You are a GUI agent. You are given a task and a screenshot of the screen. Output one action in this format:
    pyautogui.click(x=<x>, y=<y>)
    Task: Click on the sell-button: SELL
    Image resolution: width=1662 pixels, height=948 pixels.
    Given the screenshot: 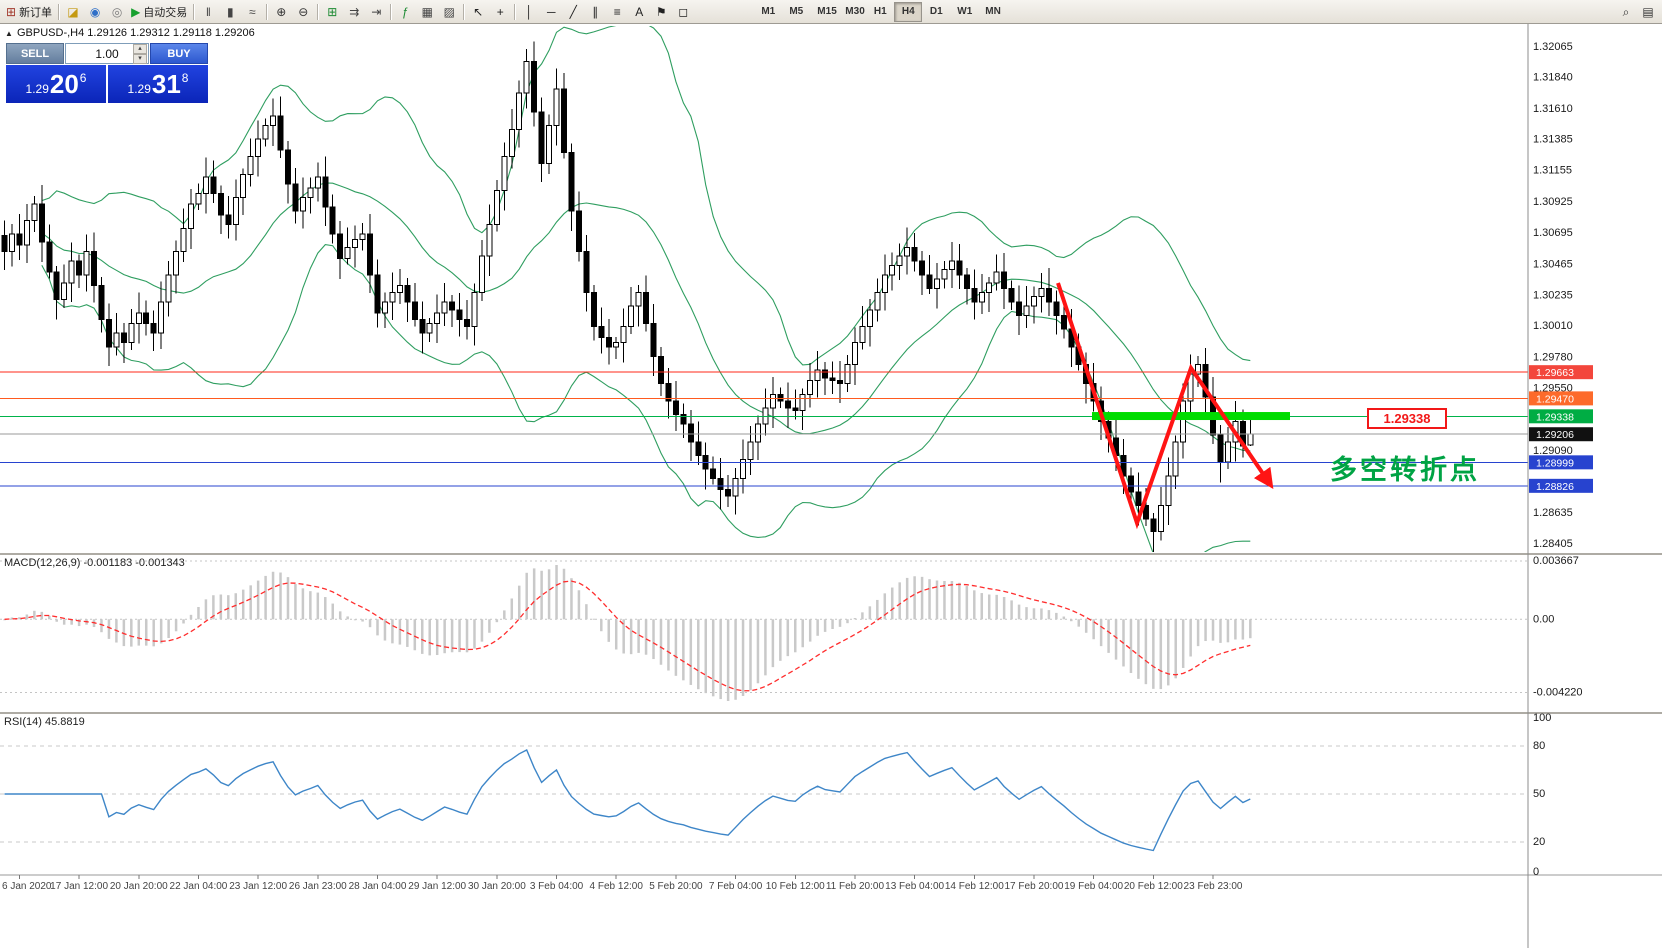 What is the action you would take?
    pyautogui.click(x=35, y=53)
    